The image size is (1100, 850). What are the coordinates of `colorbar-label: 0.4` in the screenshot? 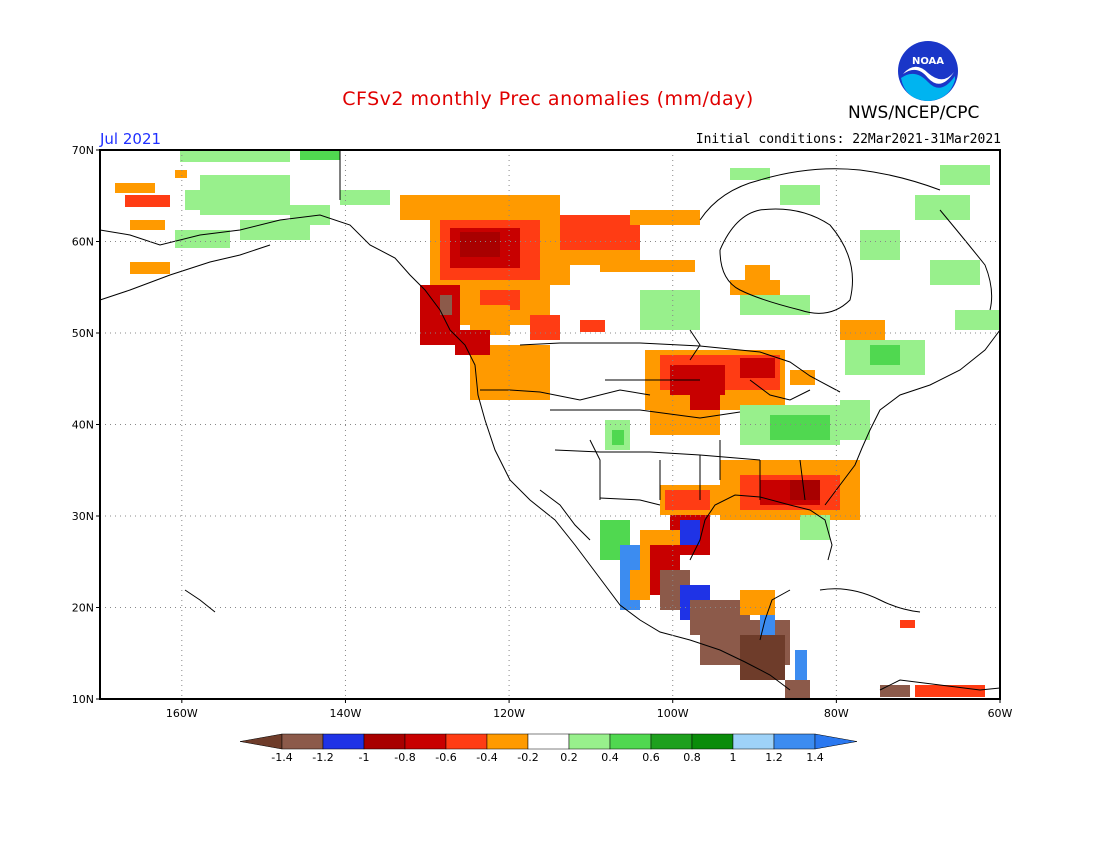 It's located at (610, 757).